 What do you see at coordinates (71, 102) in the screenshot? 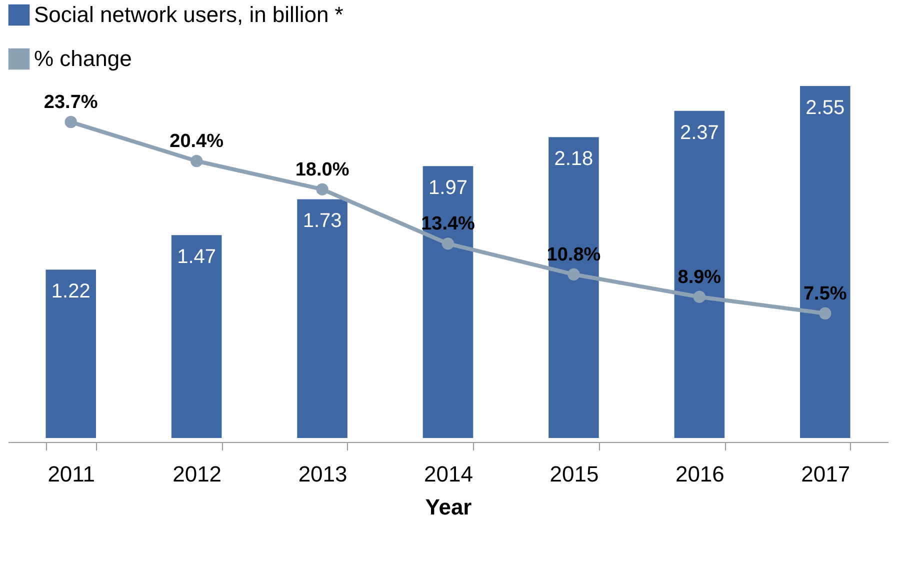
I see `data-label: 23.7%` at bounding box center [71, 102].